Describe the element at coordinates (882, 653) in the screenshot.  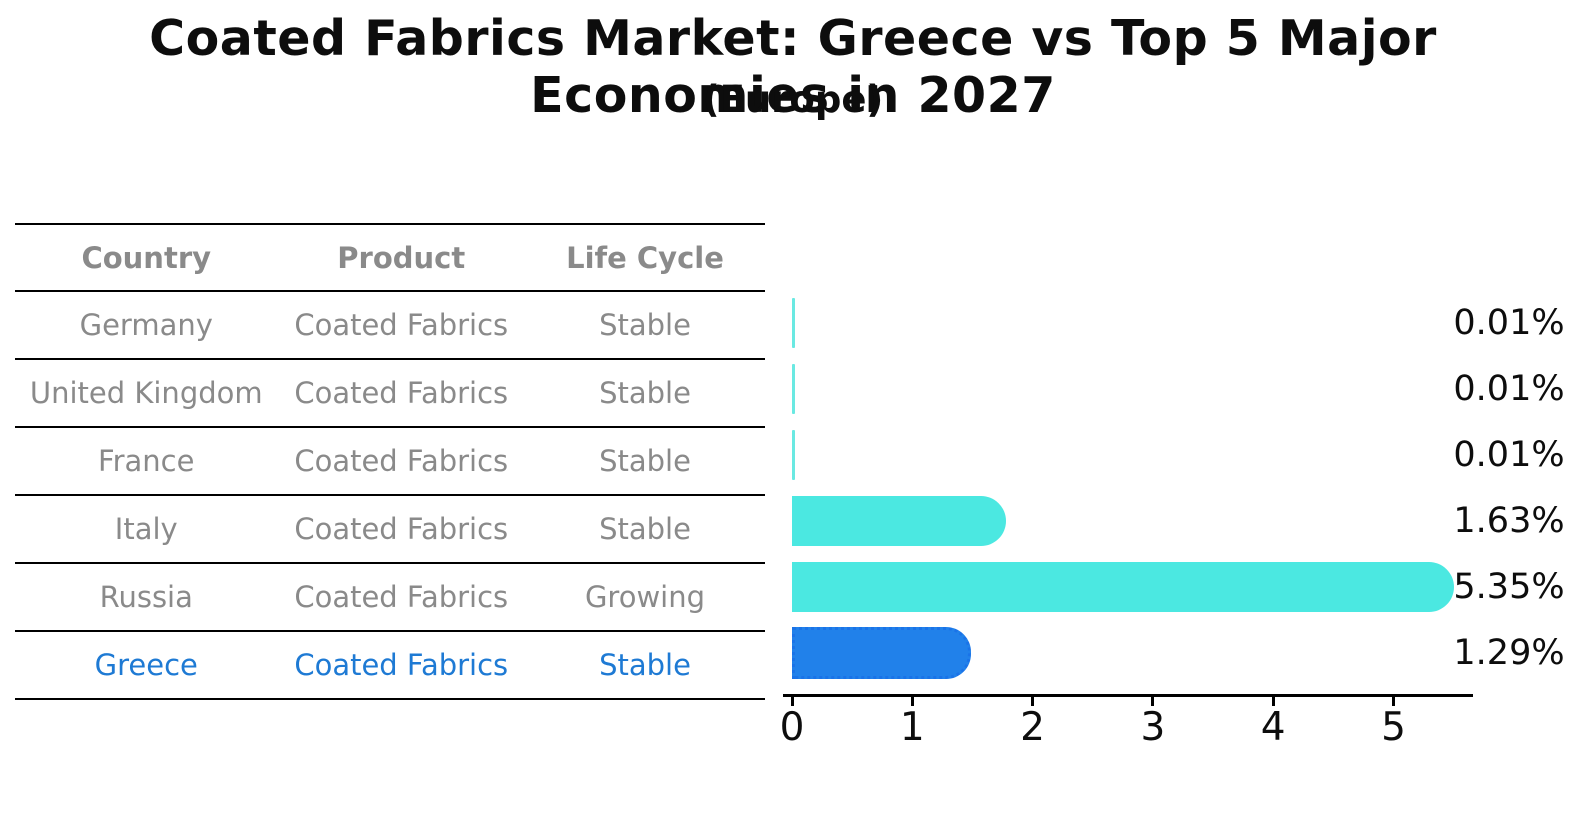
I see `bar-greece` at that location.